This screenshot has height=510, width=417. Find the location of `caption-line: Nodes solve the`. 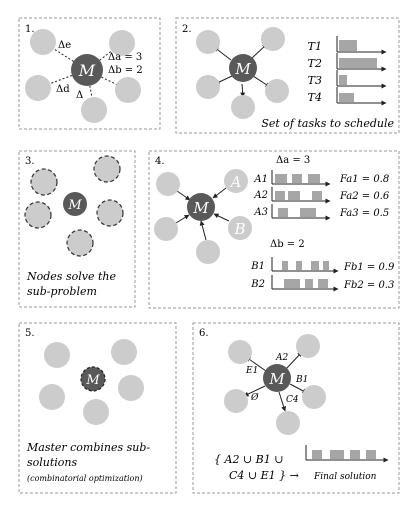

caption-line: Nodes solve the is located at coordinates (71, 276).